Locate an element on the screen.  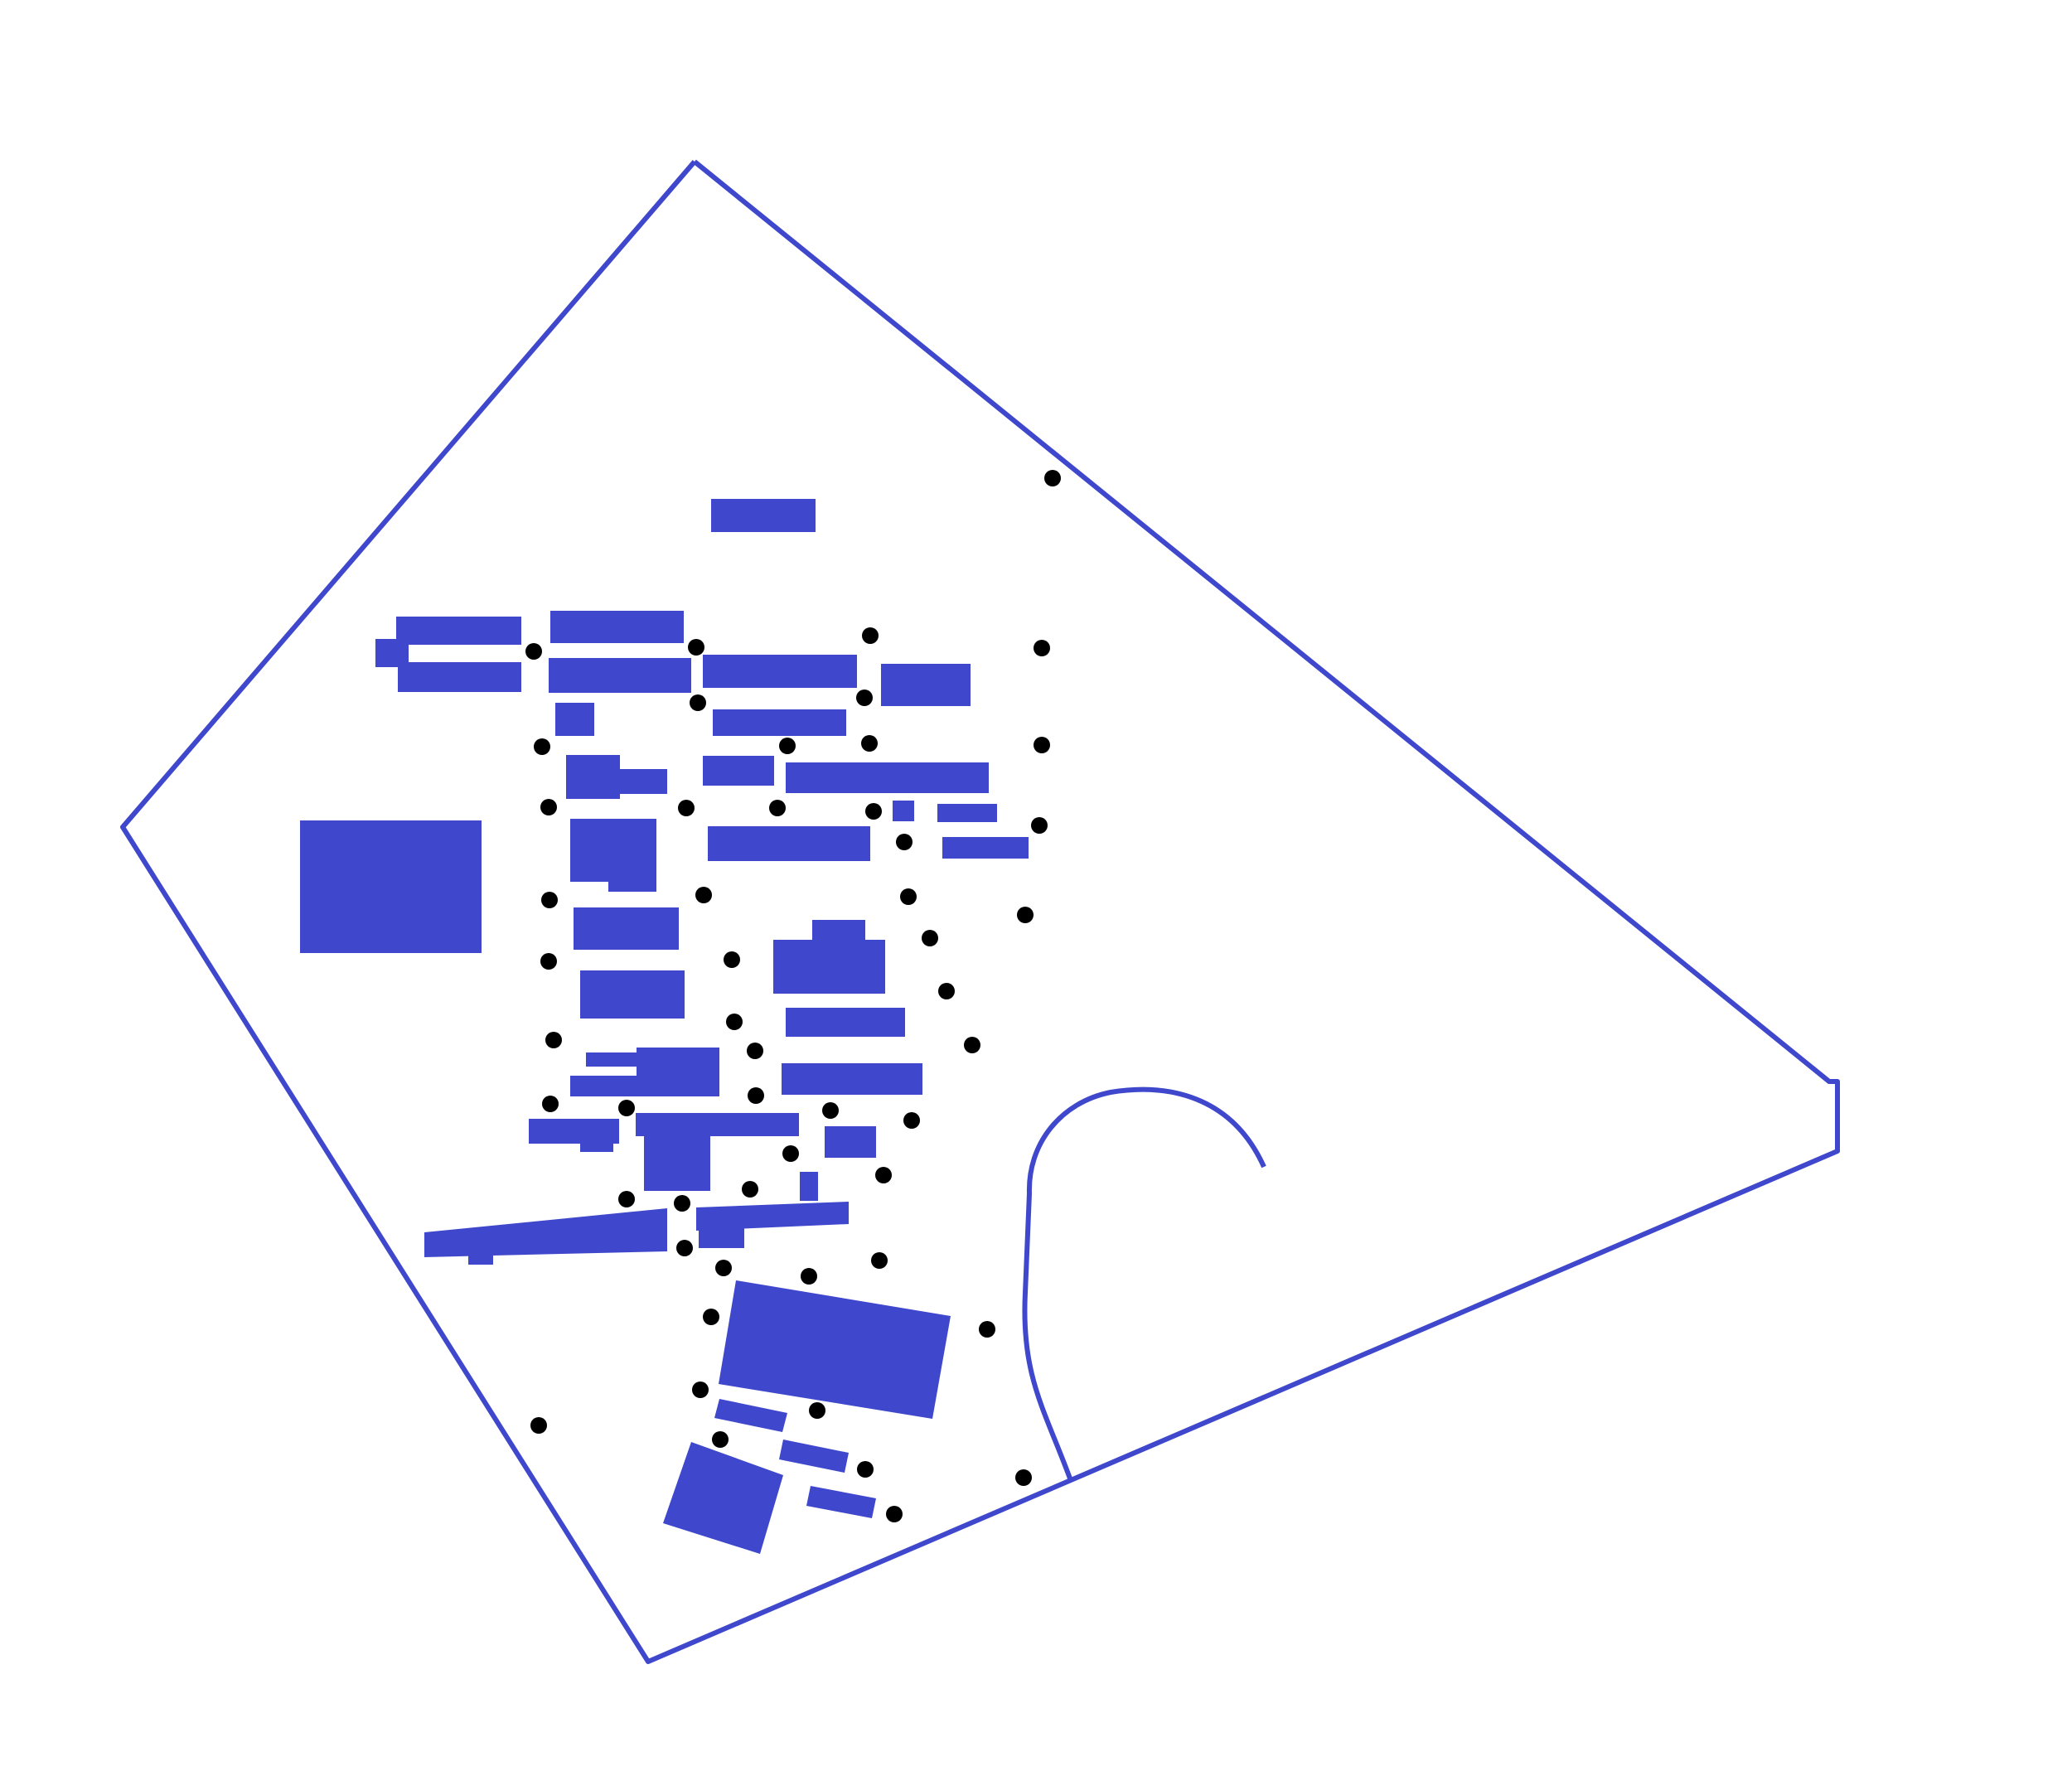
curved-path is located at coordinates (1144, 1283).